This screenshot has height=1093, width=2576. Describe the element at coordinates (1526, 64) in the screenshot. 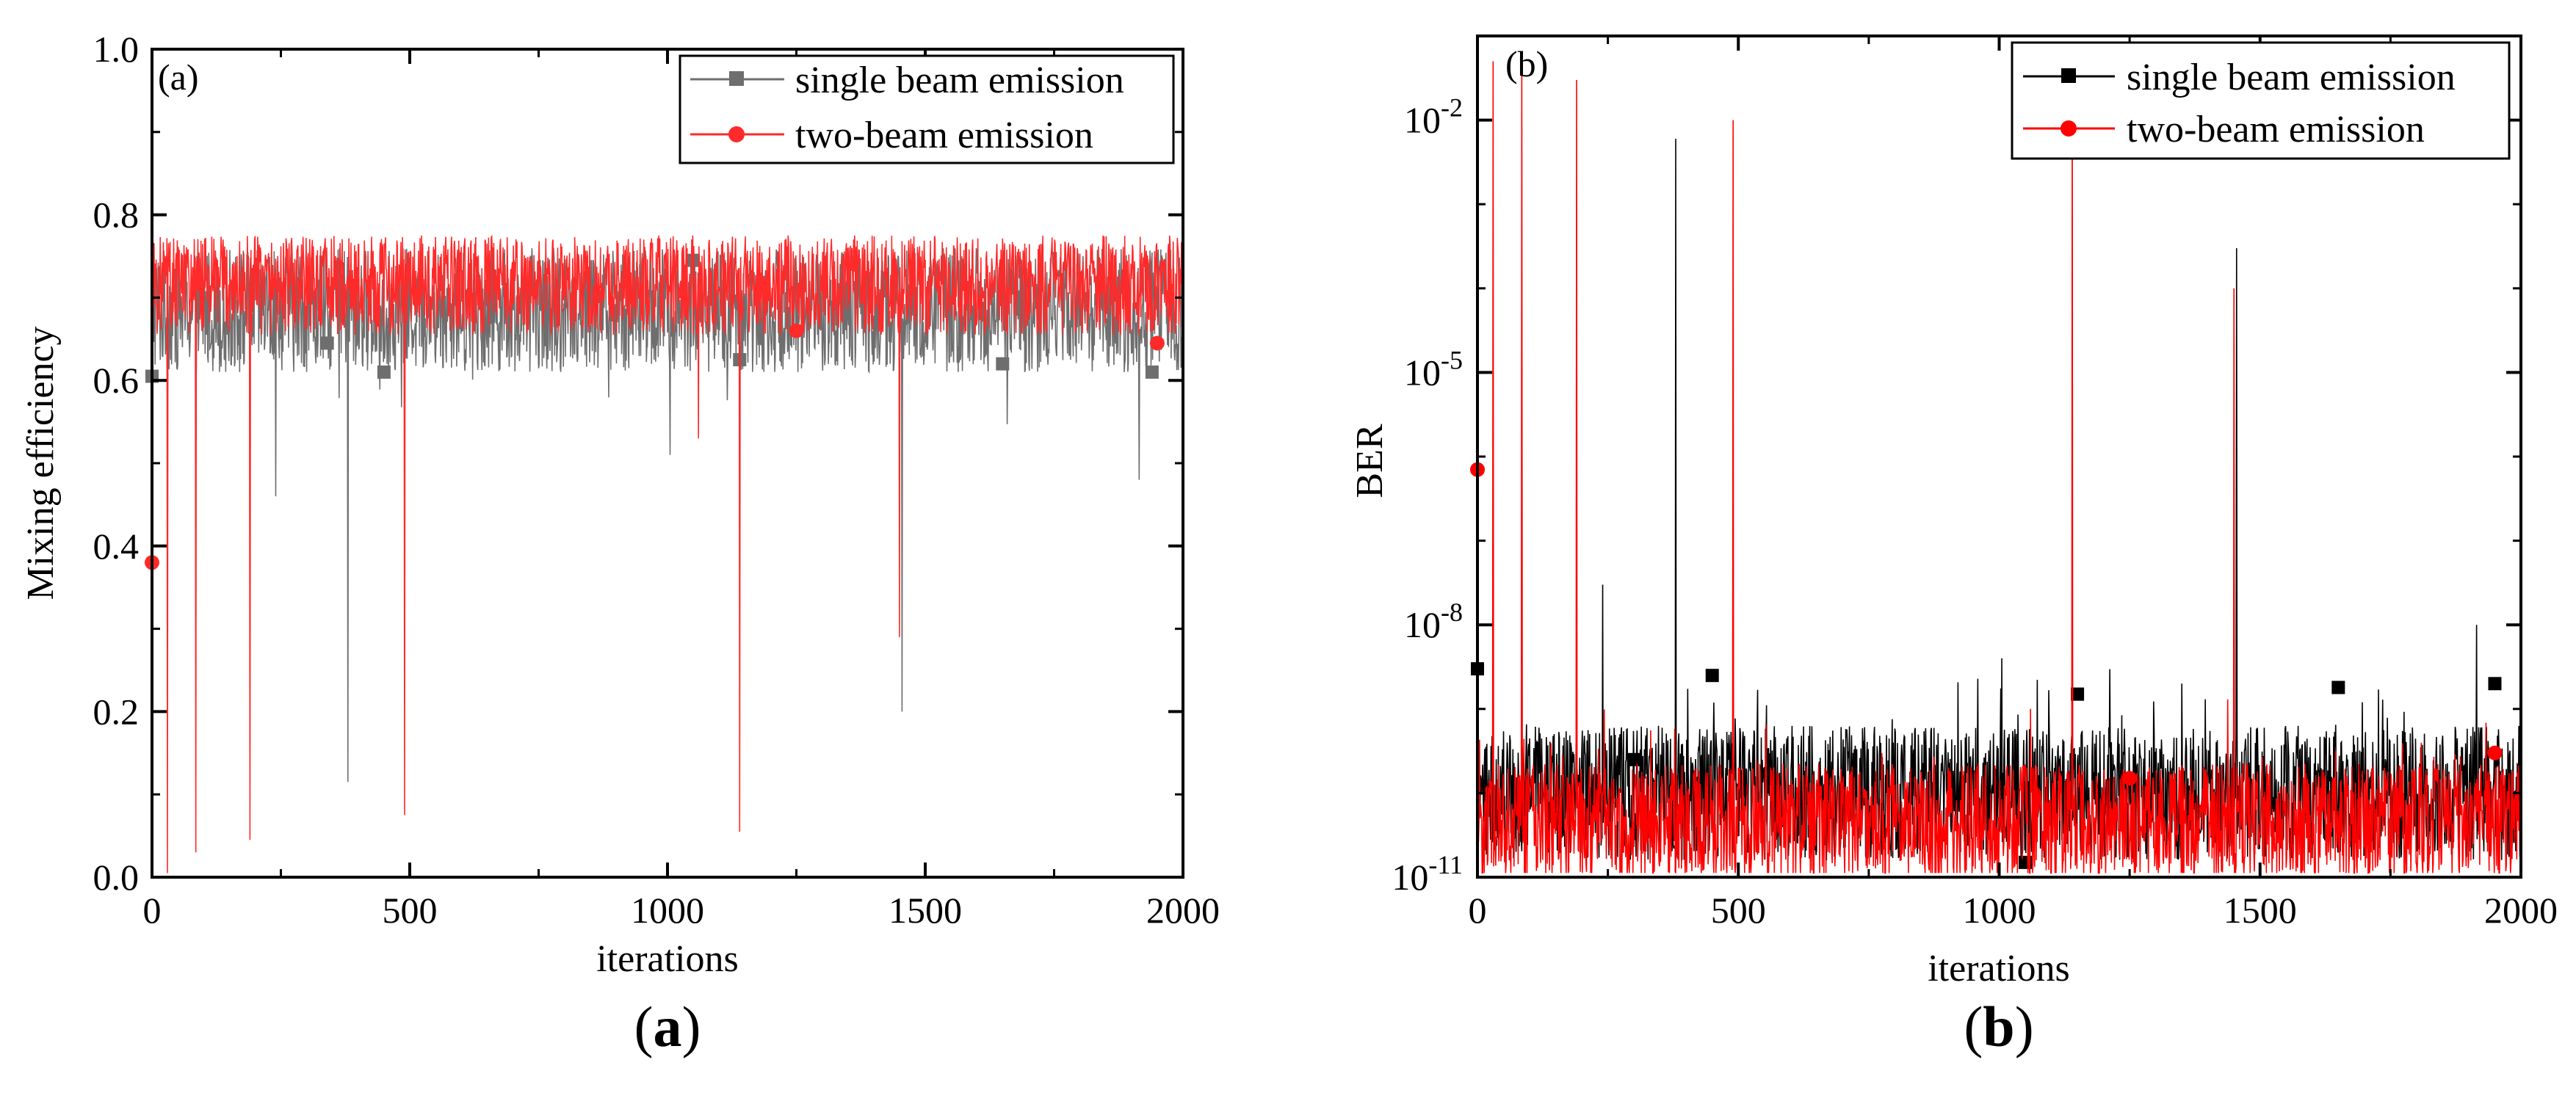

I see `panel-b-label: (b)` at that location.